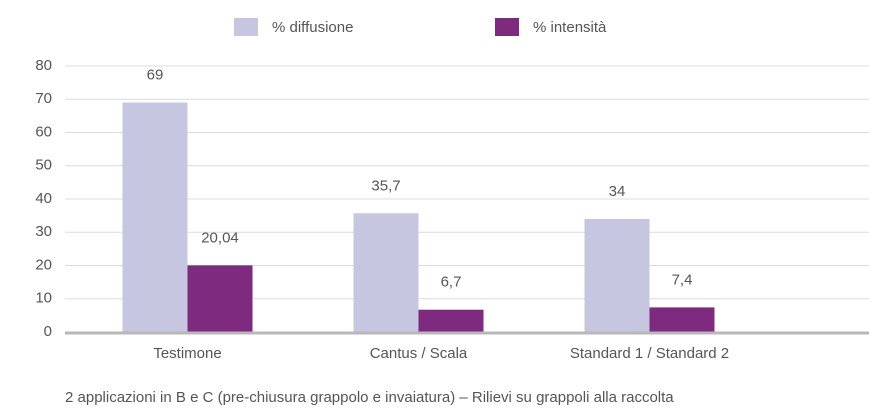 This screenshot has width=869, height=408. What do you see at coordinates (419, 353) in the screenshot?
I see `x-tick-label: Cantus / Scala` at bounding box center [419, 353].